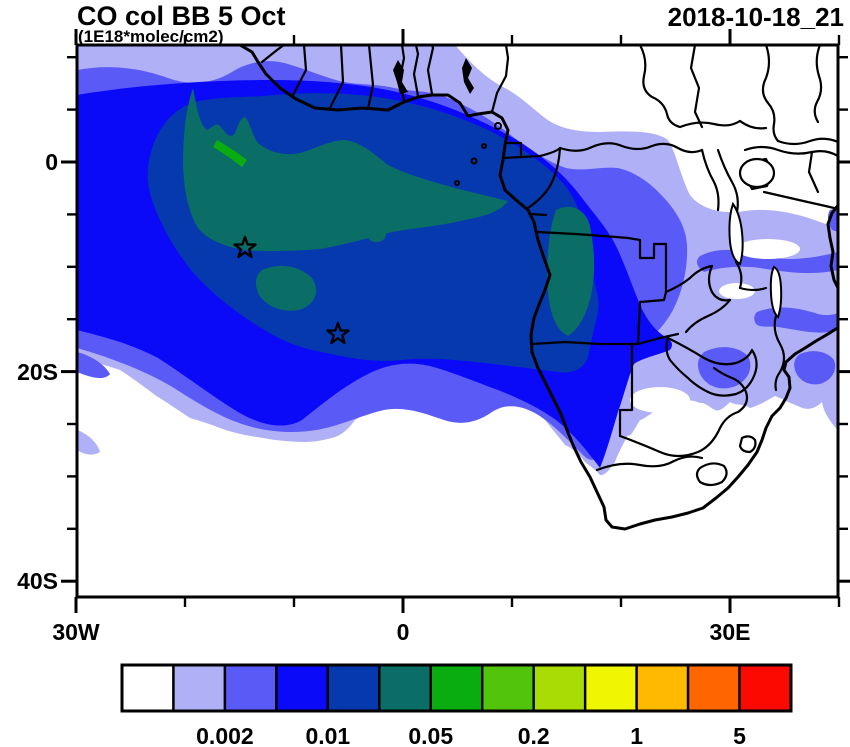 This screenshot has width=850, height=747. What do you see at coordinates (534, 735) in the screenshot?
I see `colorbar-tick-label-3: 0.2` at bounding box center [534, 735].